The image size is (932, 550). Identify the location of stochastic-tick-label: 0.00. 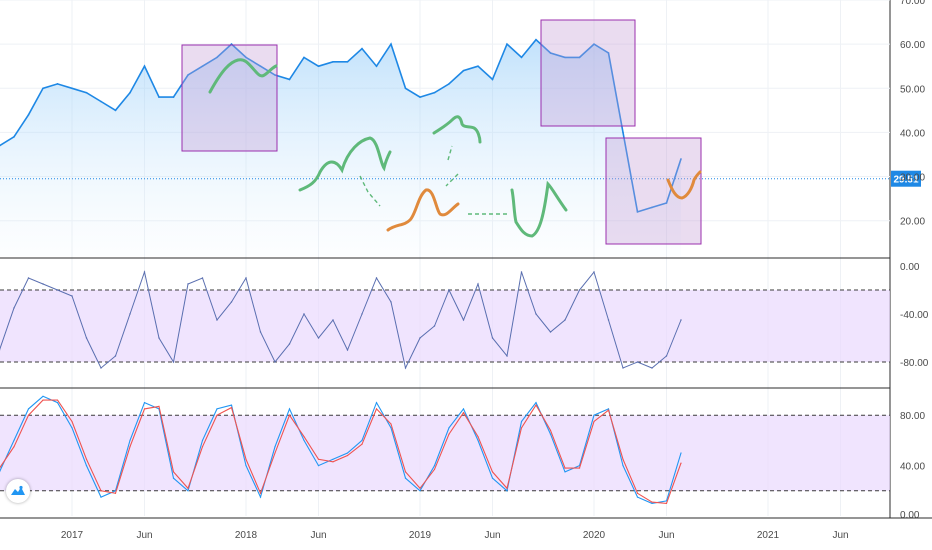
(910, 515).